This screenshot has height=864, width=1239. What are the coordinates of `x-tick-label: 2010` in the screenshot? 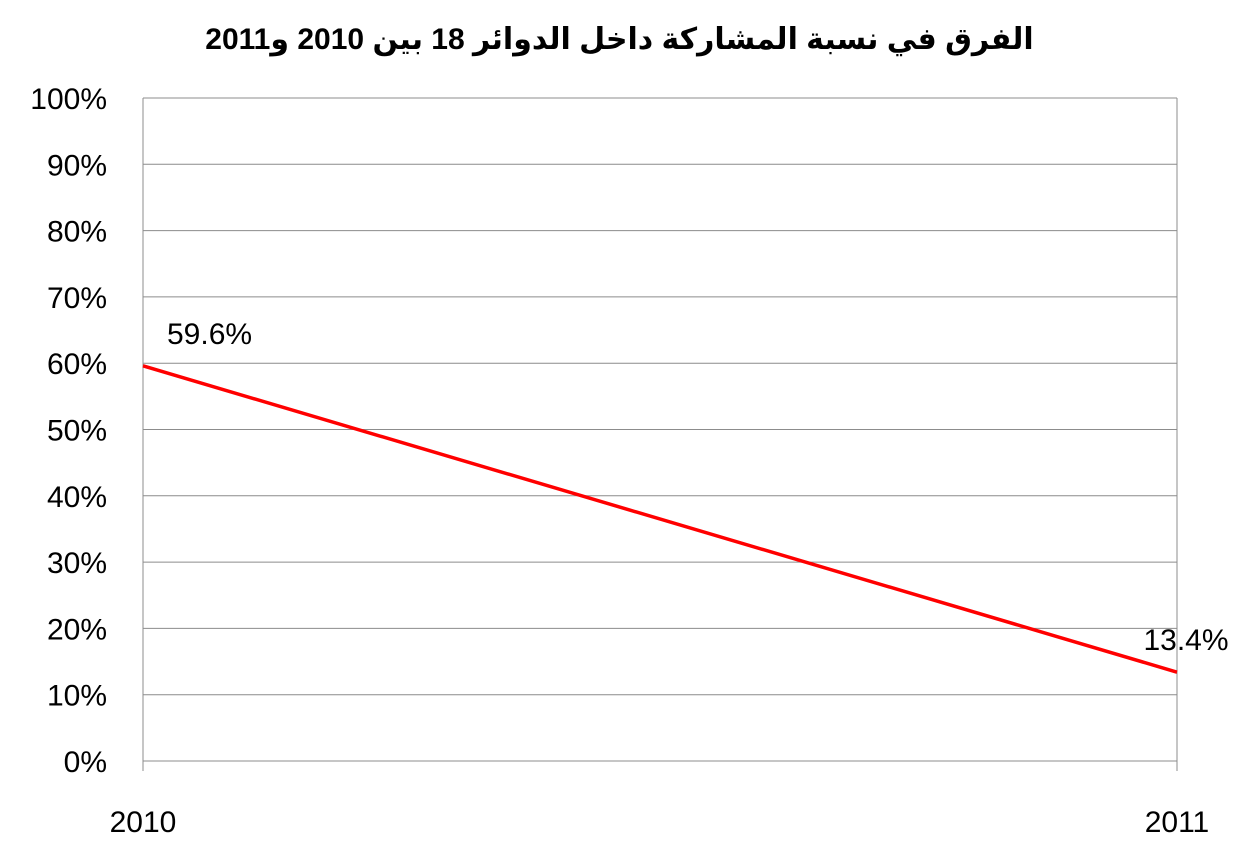 It's located at (143, 822).